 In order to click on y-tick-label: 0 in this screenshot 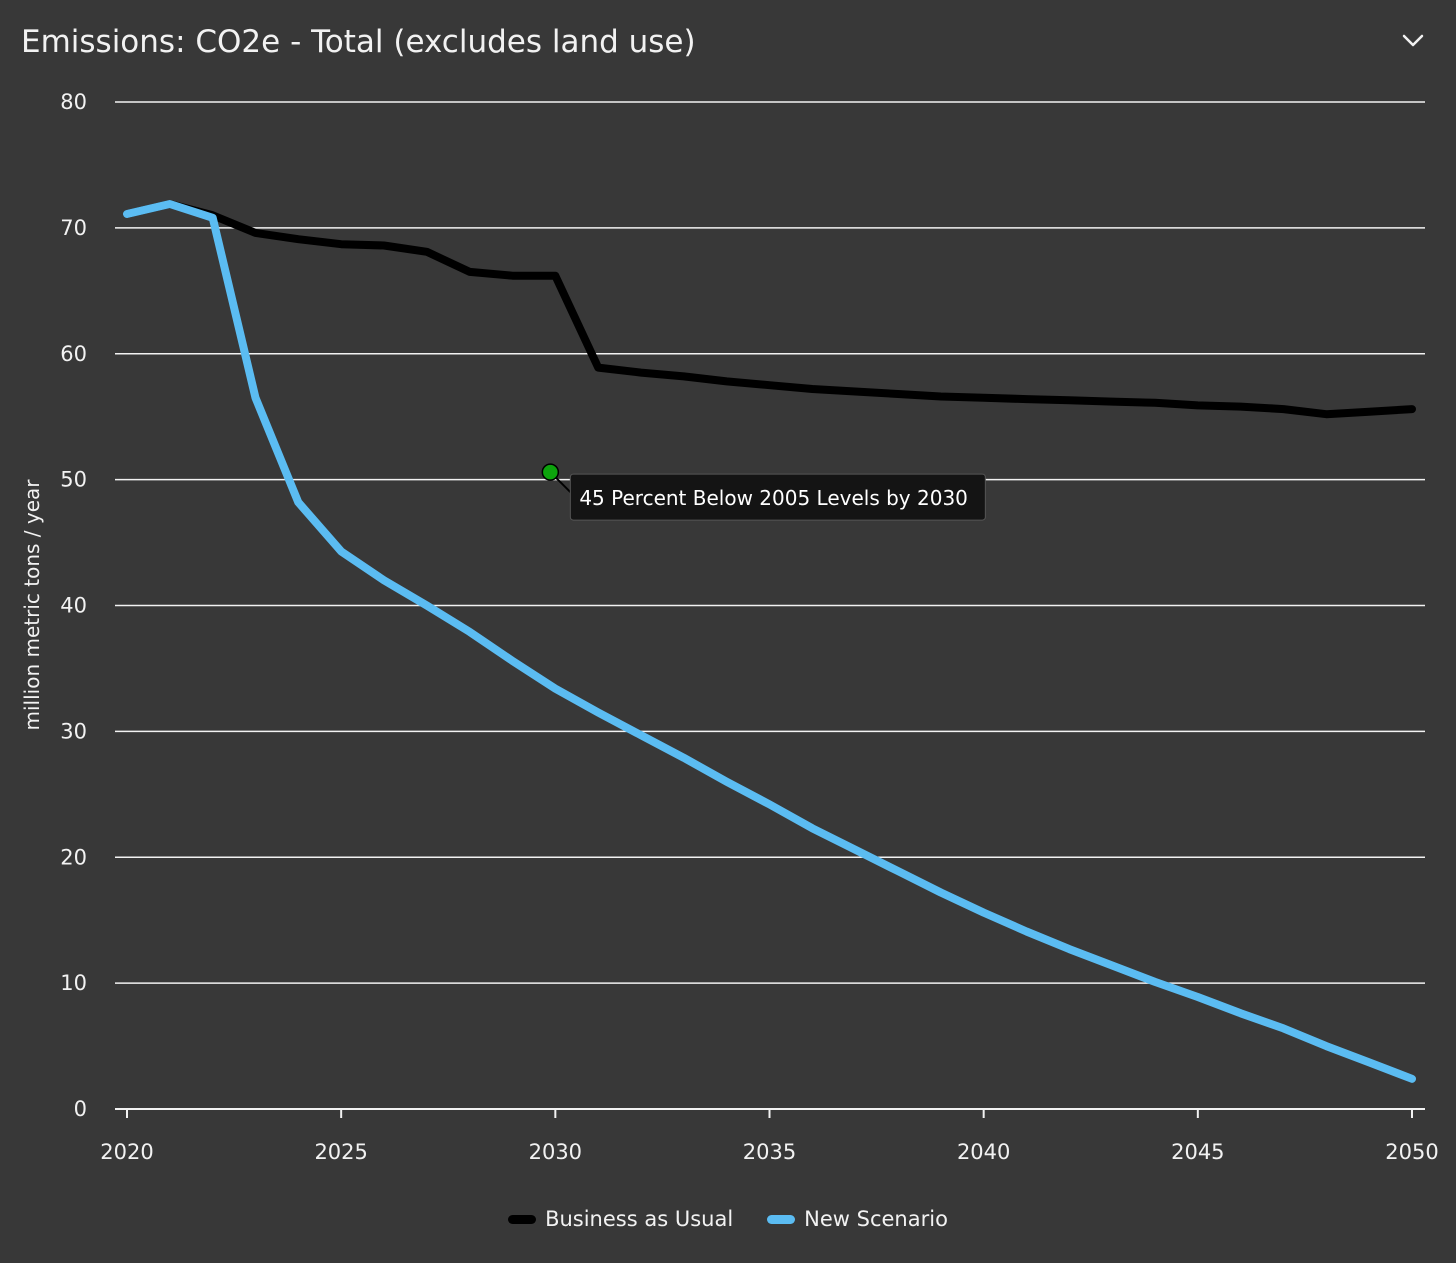, I will do `click(80, 1109)`.